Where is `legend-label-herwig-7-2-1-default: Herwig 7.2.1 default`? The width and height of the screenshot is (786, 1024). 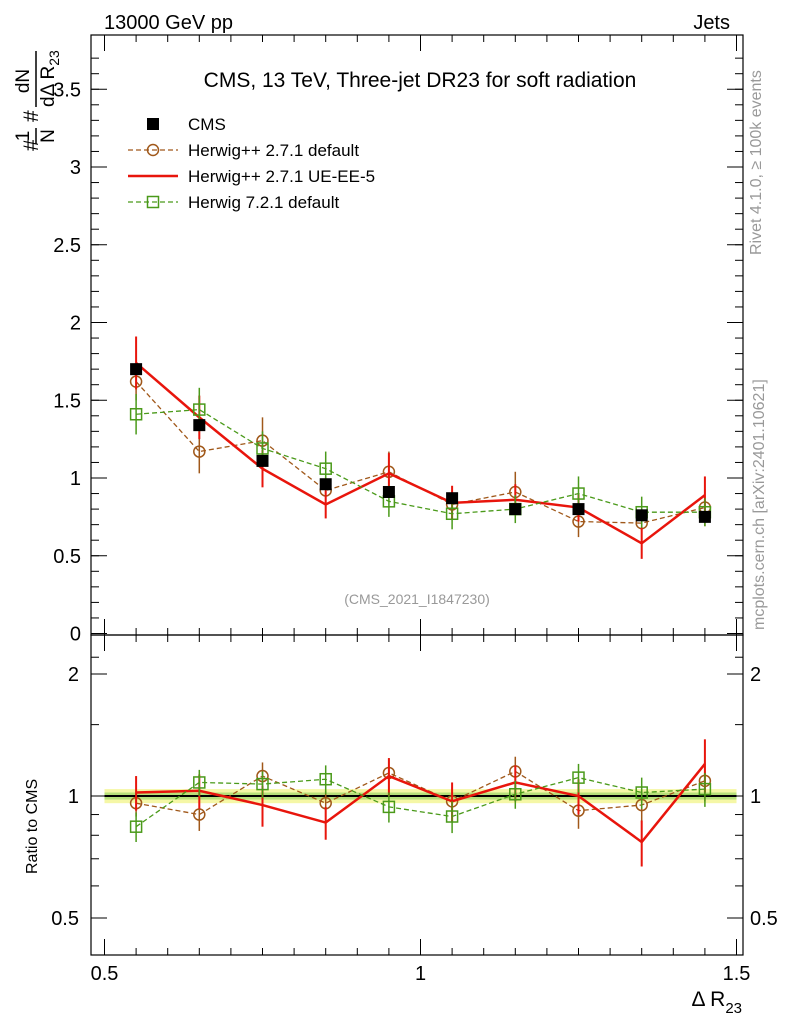 legend-label-herwig-7-2-1-default: Herwig 7.2.1 default is located at coordinates (263, 202).